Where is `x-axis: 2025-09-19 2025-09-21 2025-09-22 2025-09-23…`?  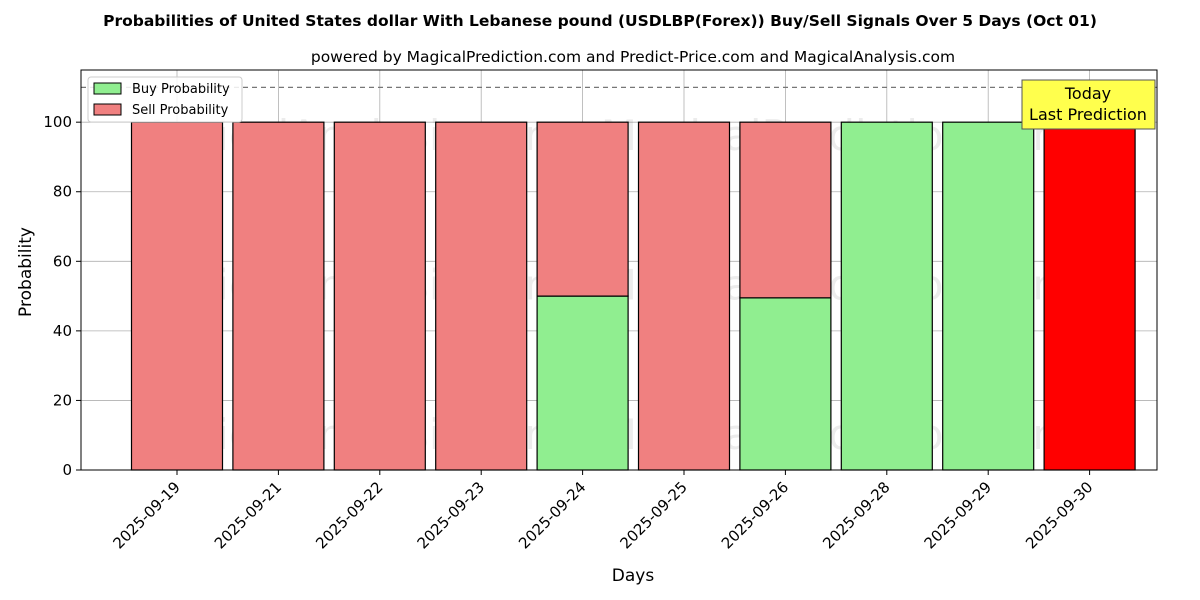
x-axis: 2025-09-19 2025-09-21 2025-09-22 2025-09-23… is located at coordinates (602, 511).